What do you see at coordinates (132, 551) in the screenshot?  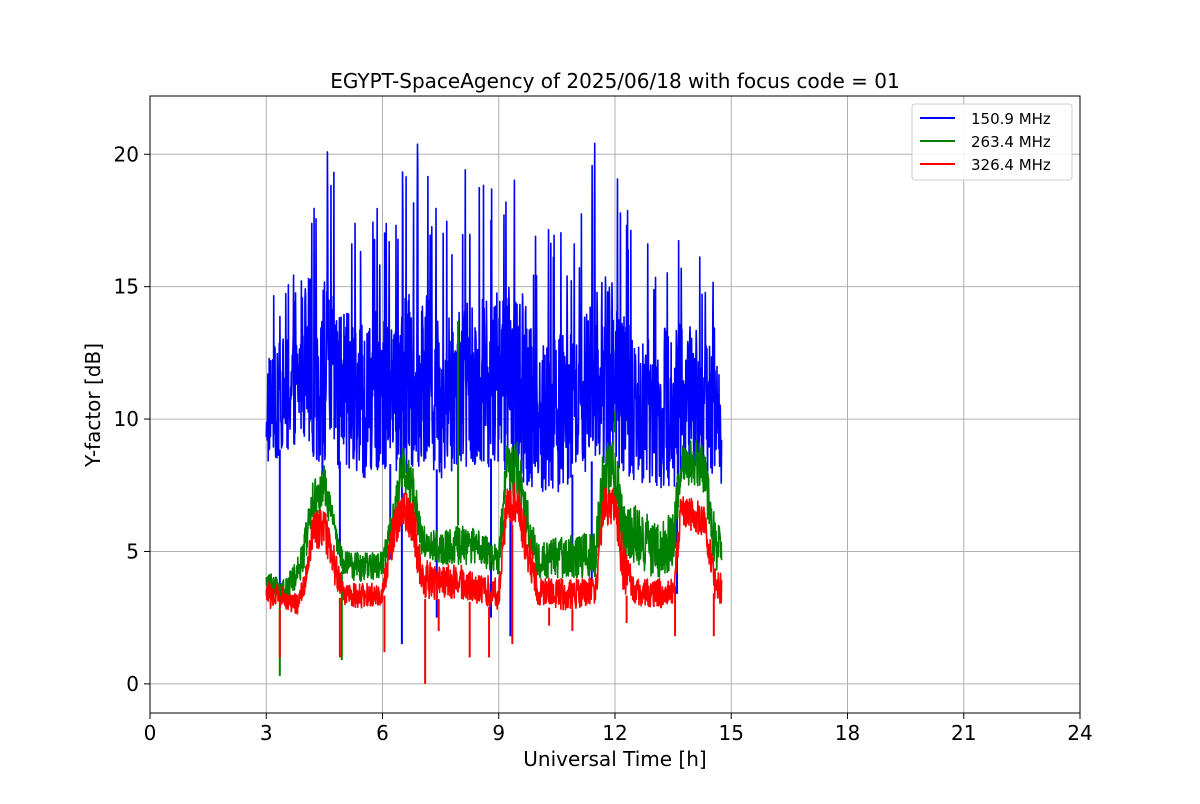 I see `y-tick-label: 5` at bounding box center [132, 551].